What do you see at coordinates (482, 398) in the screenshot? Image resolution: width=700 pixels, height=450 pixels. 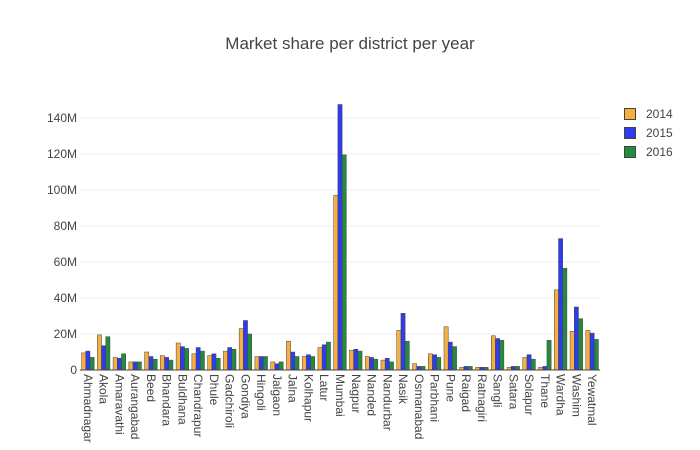 I see `x-tick-label: Ratnagiri` at bounding box center [482, 398].